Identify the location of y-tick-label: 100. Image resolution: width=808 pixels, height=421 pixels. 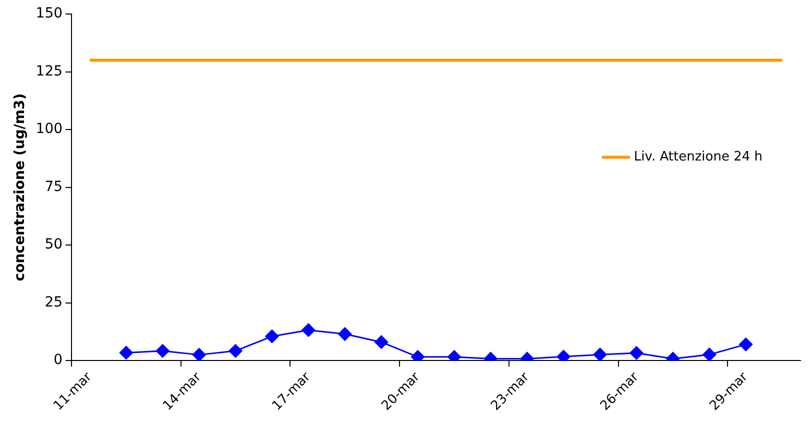
(49, 129).